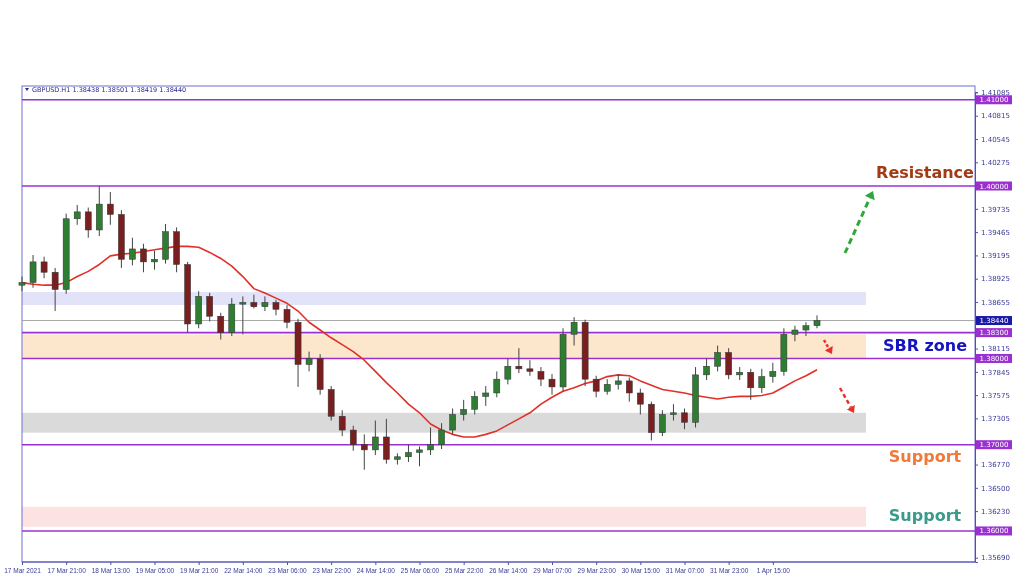 The width and height of the screenshot is (1024, 587). I want to click on text: Resistance, so click(925, 172).